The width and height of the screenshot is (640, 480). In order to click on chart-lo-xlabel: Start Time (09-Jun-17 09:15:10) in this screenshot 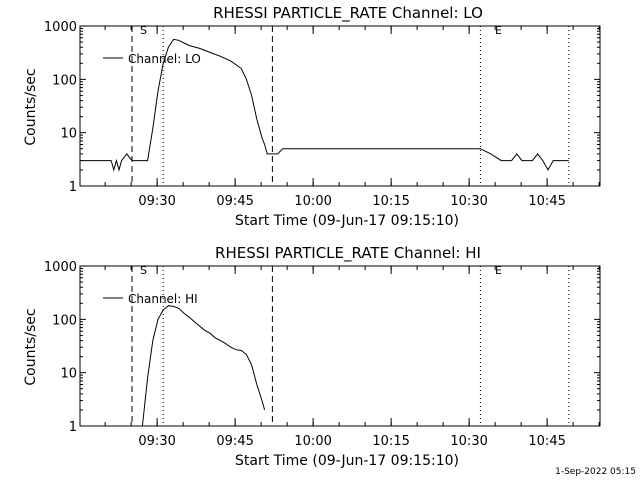, I will do `click(347, 221)`.